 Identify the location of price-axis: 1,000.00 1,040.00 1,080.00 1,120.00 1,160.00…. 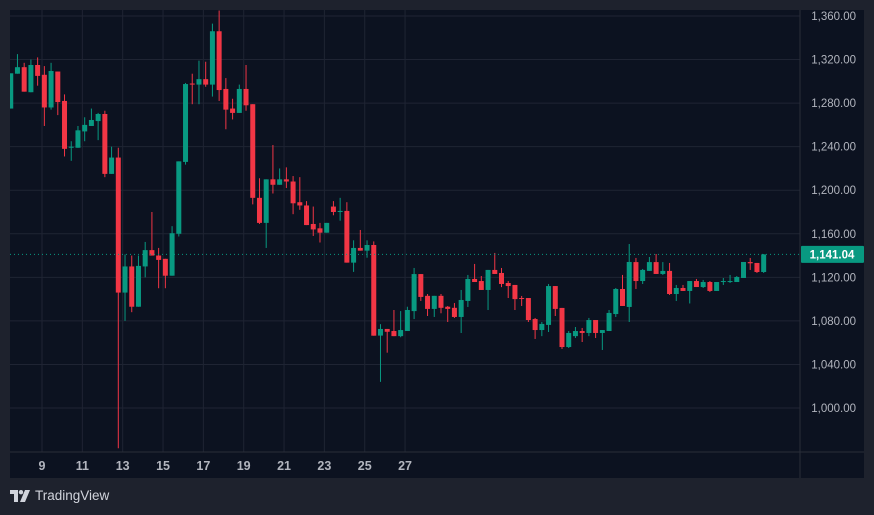
(833, 213).